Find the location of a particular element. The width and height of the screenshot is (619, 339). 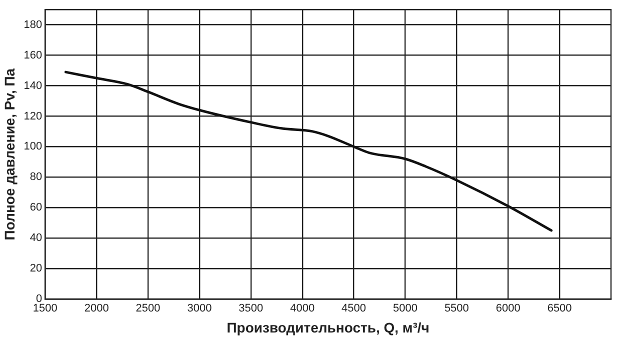

x-tick-label: 2000 is located at coordinates (96, 308).